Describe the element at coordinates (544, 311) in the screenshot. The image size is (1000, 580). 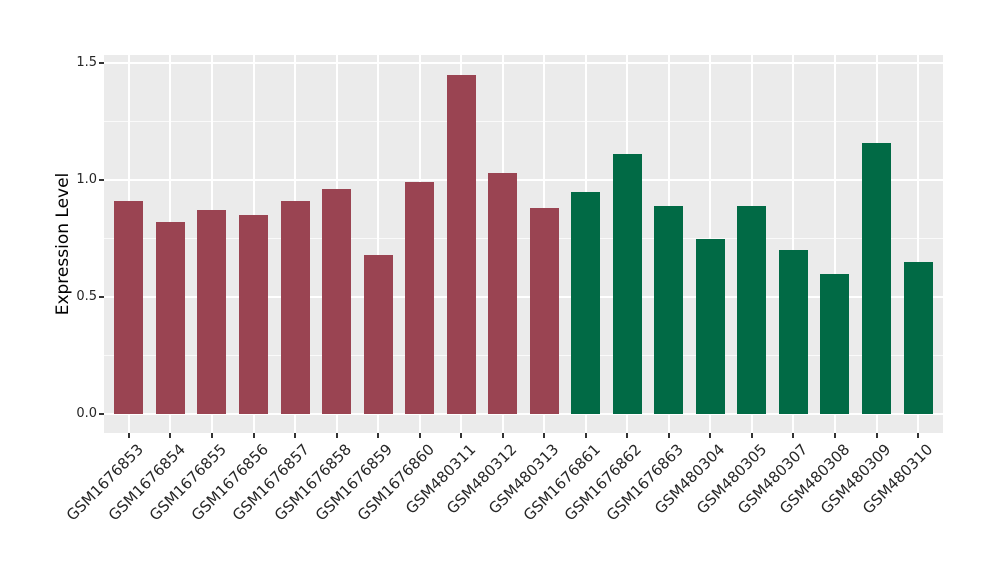
I see `bar-GSM480313` at that location.